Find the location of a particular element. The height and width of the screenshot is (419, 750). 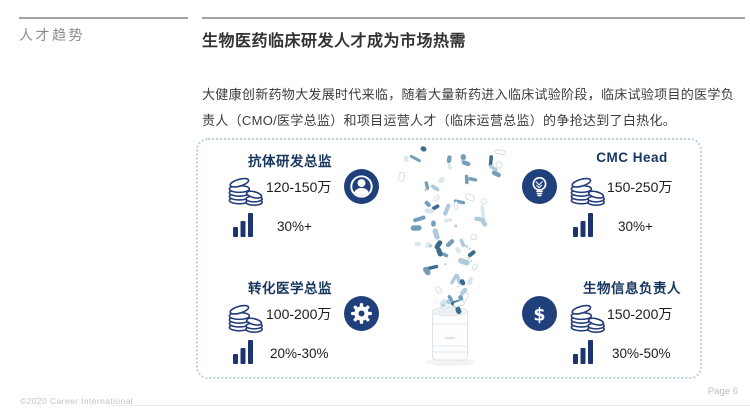

growth-value: 20%-30% is located at coordinates (299, 353).